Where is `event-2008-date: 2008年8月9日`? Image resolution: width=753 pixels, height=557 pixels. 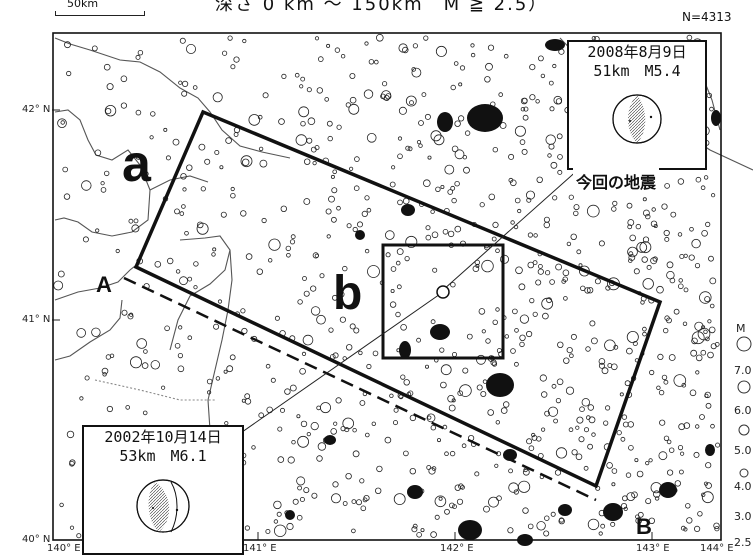 event-2008-date: 2008年8月9日 is located at coordinates (637, 52).